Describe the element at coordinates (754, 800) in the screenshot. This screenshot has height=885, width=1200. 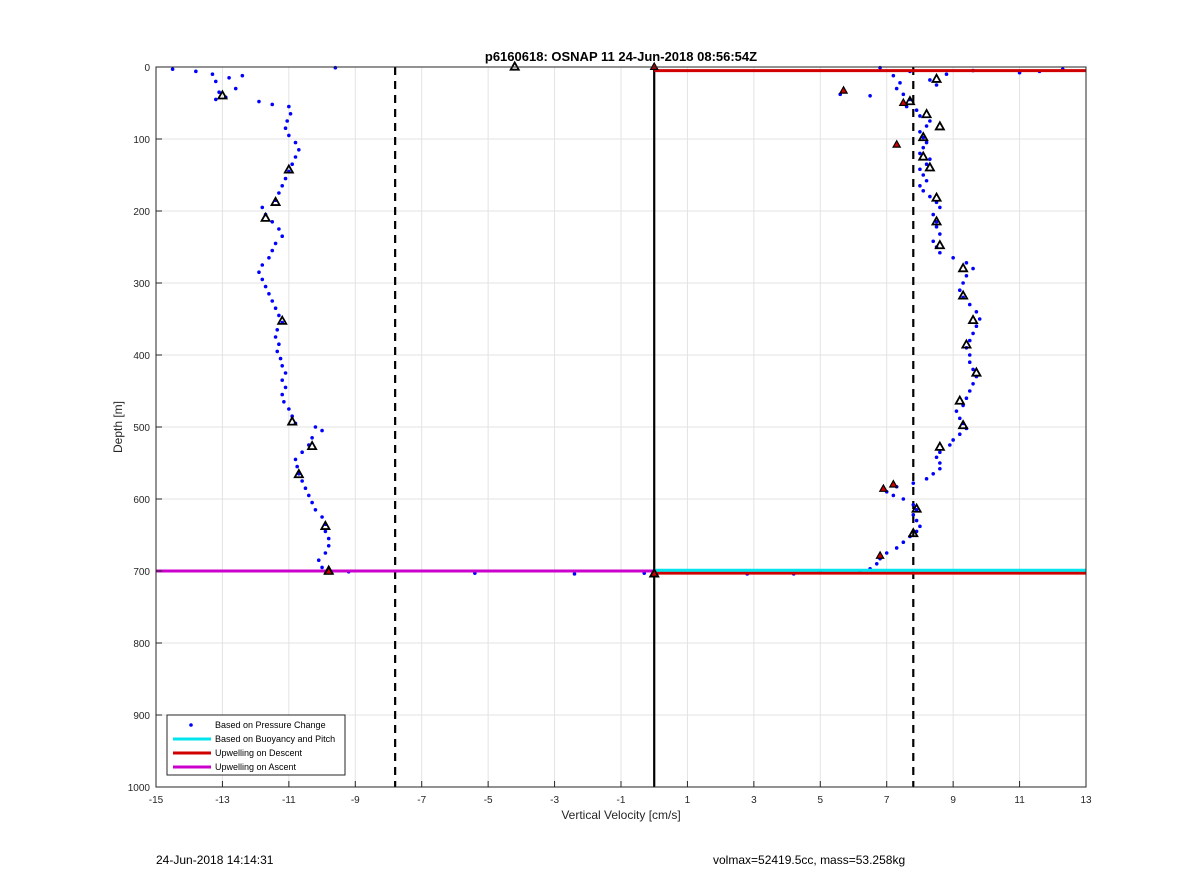
I see `x-tick-label: 3` at that location.